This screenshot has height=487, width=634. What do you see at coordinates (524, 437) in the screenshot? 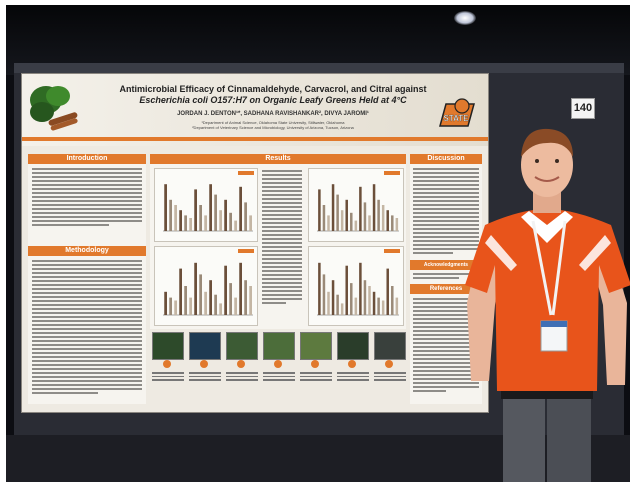
I see `trousers-left` at bounding box center [524, 437].